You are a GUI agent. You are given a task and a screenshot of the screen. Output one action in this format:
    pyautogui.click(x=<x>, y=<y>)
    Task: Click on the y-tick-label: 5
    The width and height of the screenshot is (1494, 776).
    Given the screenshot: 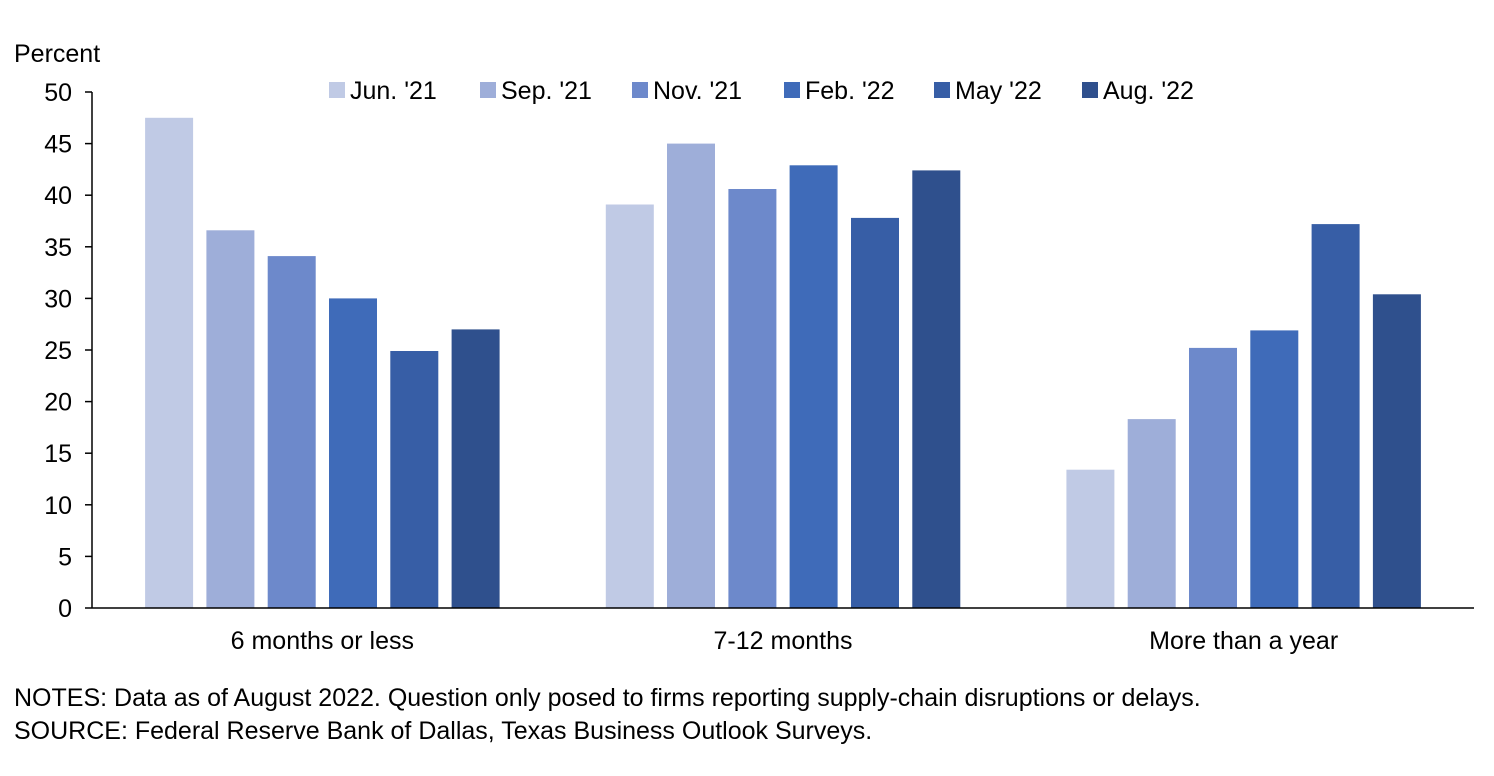 What is the action you would take?
    pyautogui.click(x=65, y=557)
    